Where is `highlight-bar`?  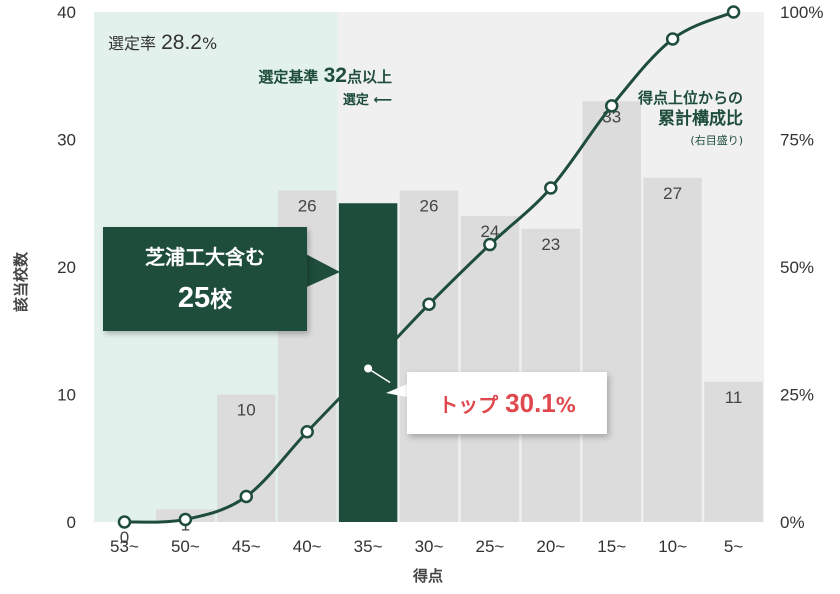 highlight-bar is located at coordinates (368, 362).